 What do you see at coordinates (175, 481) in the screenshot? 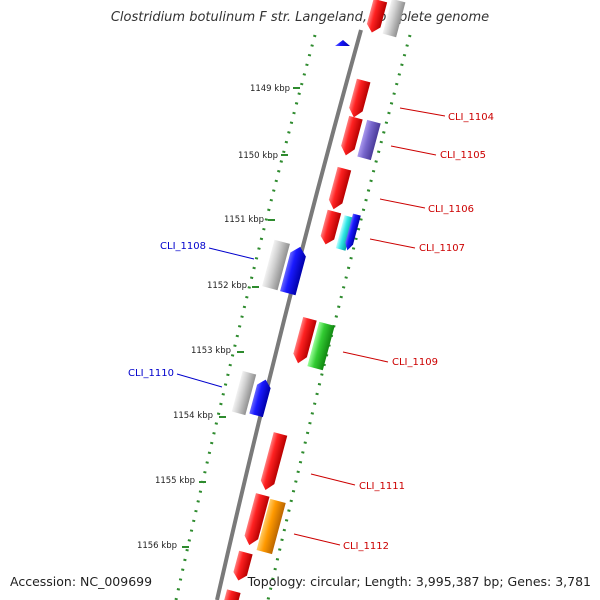
I see `kbp-label: 1155 kbp` at bounding box center [175, 481].